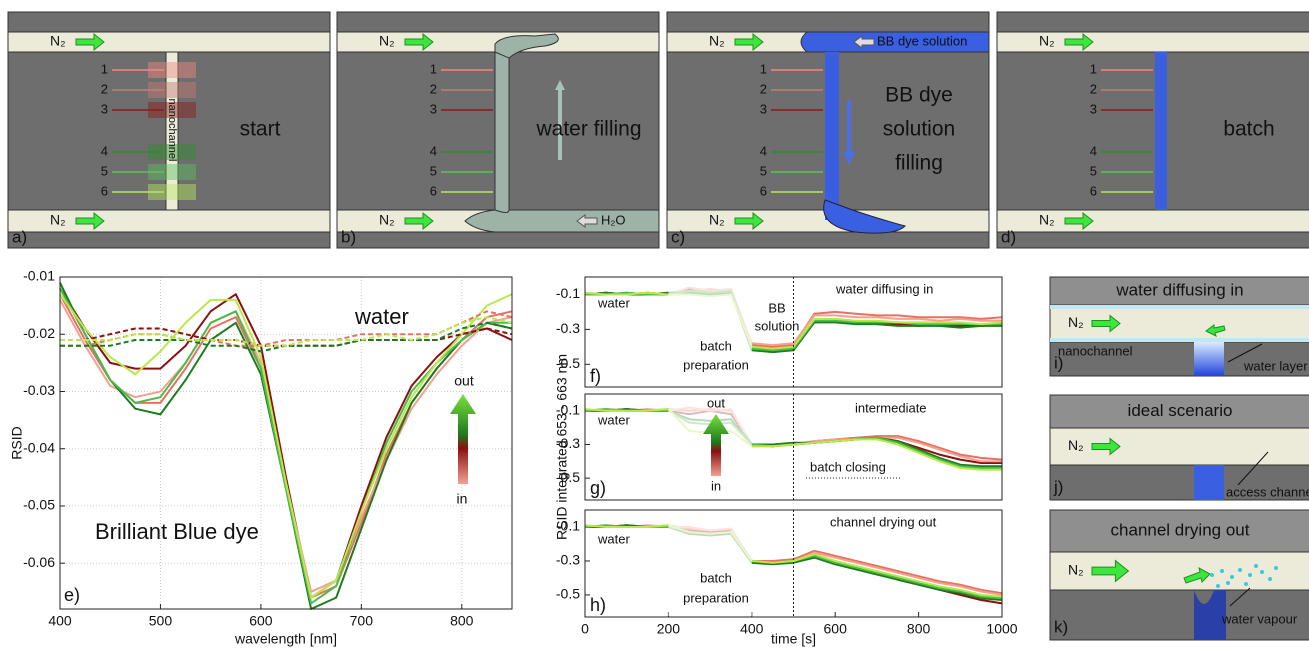  Describe the element at coordinates (463, 439) in the screenshot. I see `trend-arrow` at that location.